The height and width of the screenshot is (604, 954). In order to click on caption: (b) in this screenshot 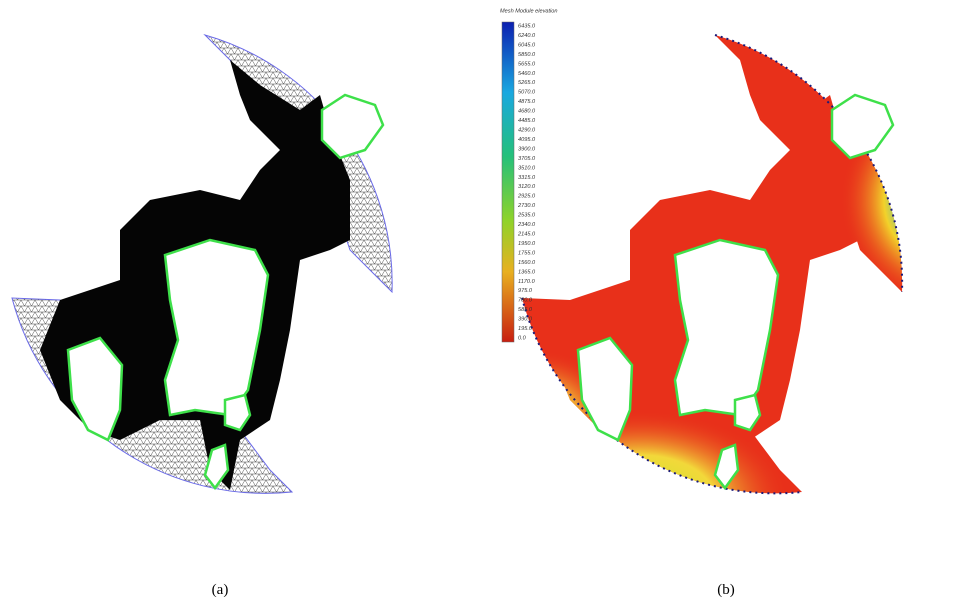, I will do `click(726, 590)`.